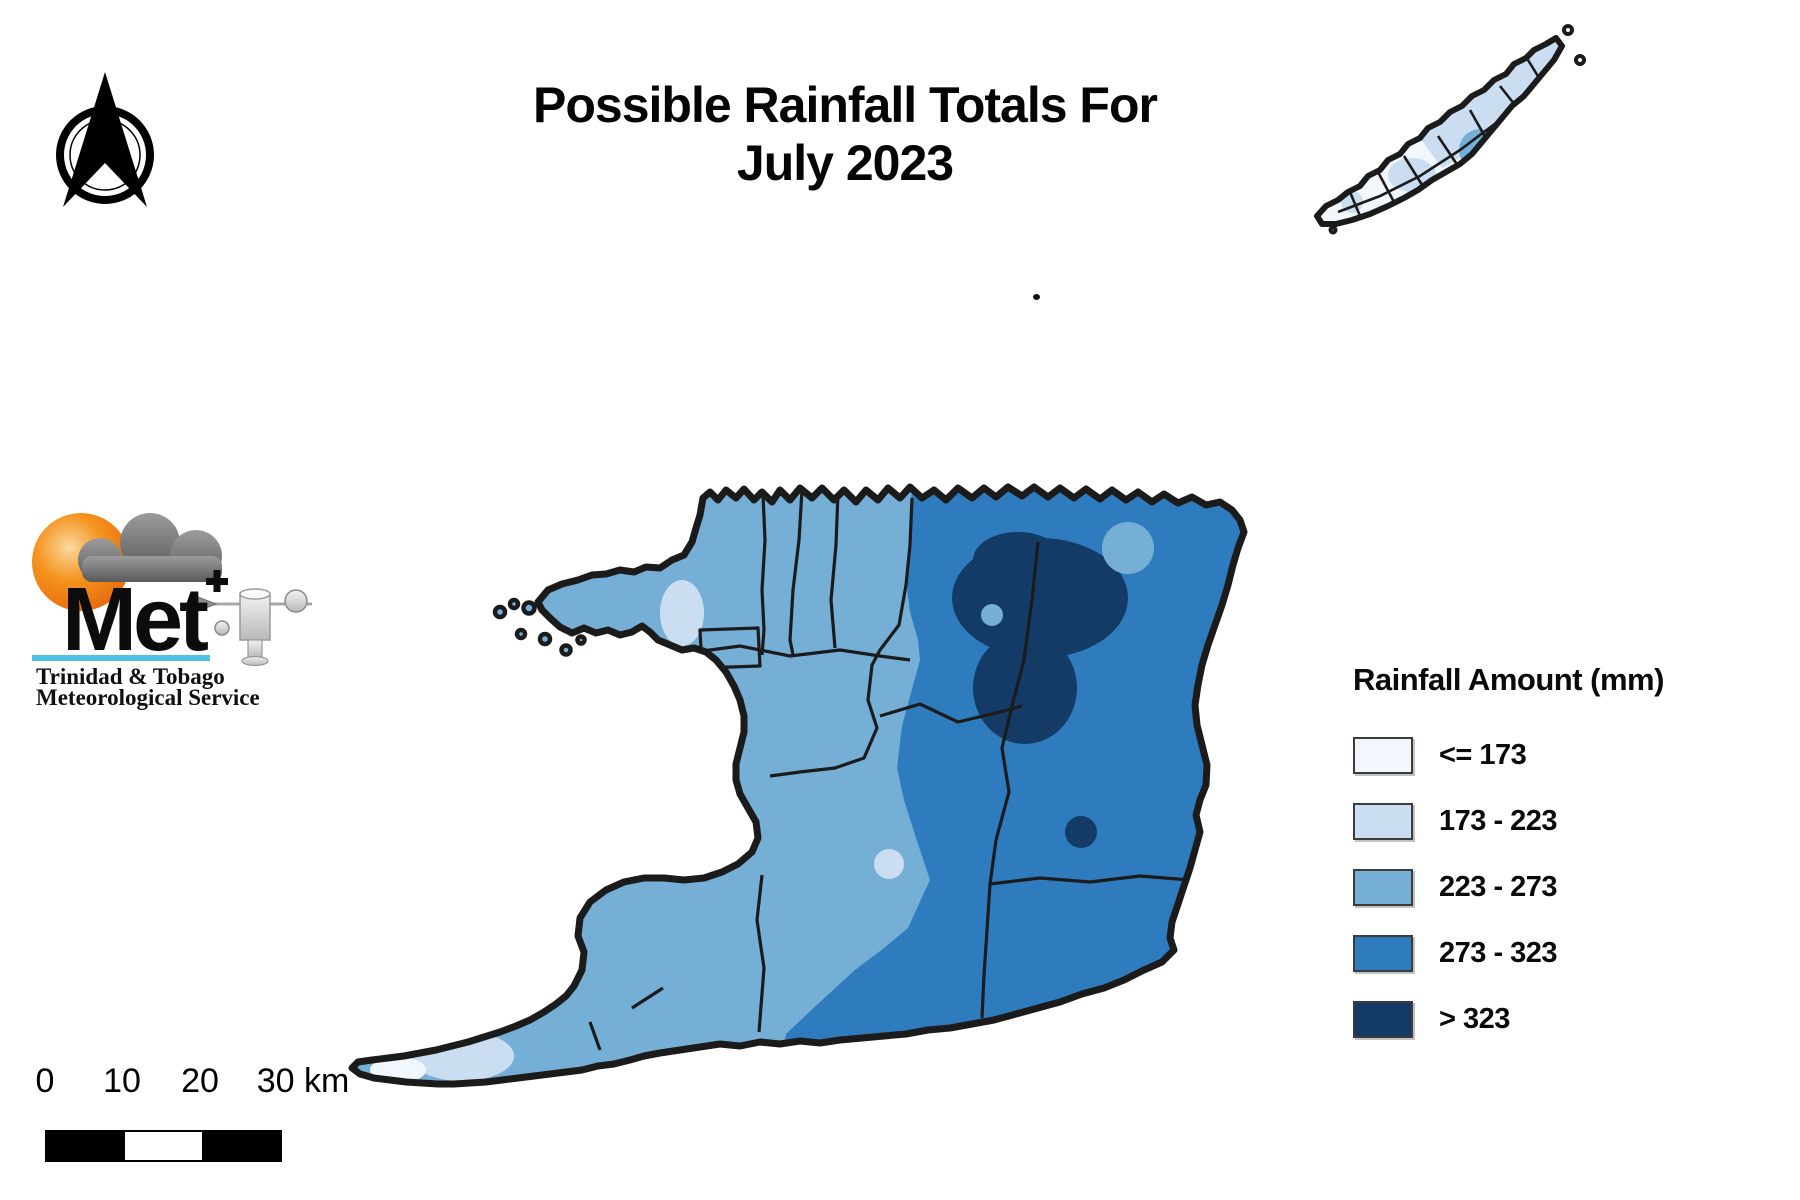  Describe the element at coordinates (845, 105) in the screenshot. I see `title-line-1: Possible Rainfall Totals For` at that location.